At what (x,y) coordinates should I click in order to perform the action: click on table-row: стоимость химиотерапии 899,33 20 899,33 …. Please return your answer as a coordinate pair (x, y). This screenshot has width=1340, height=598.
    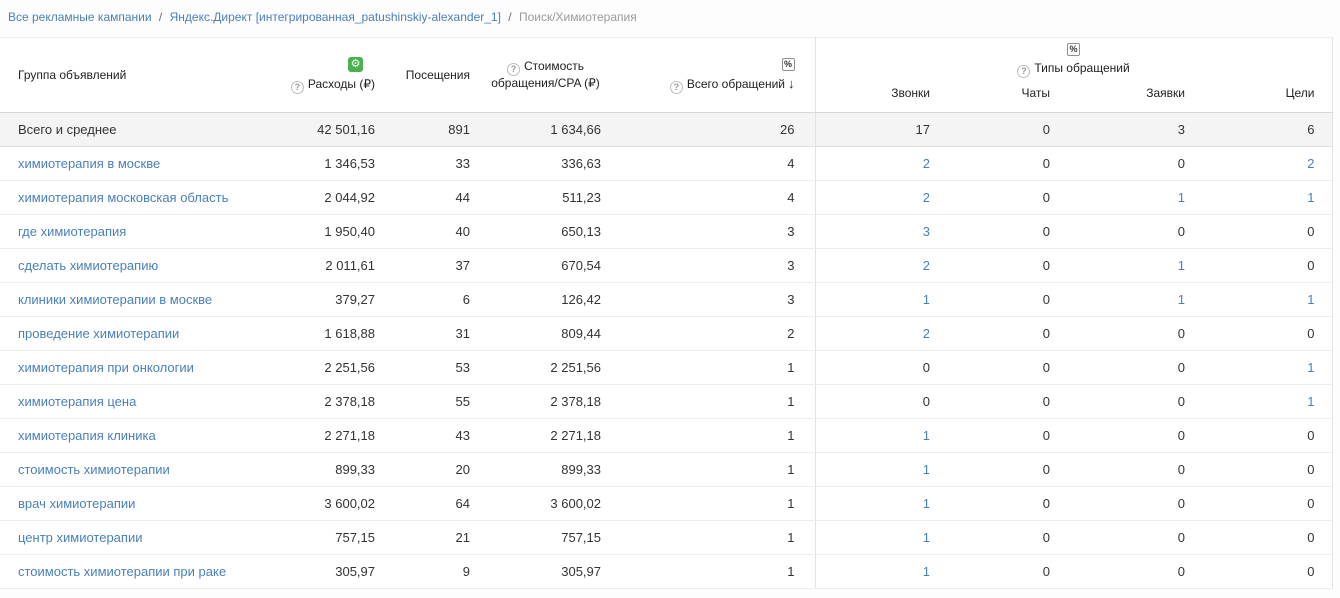
    Looking at the image, I should click on (666, 469).